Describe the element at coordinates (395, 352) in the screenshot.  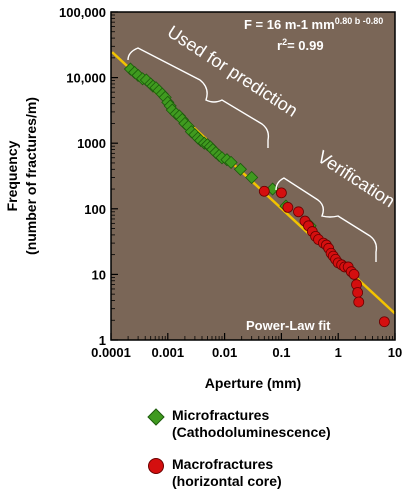
I see `x-tick-label: 10` at that location.